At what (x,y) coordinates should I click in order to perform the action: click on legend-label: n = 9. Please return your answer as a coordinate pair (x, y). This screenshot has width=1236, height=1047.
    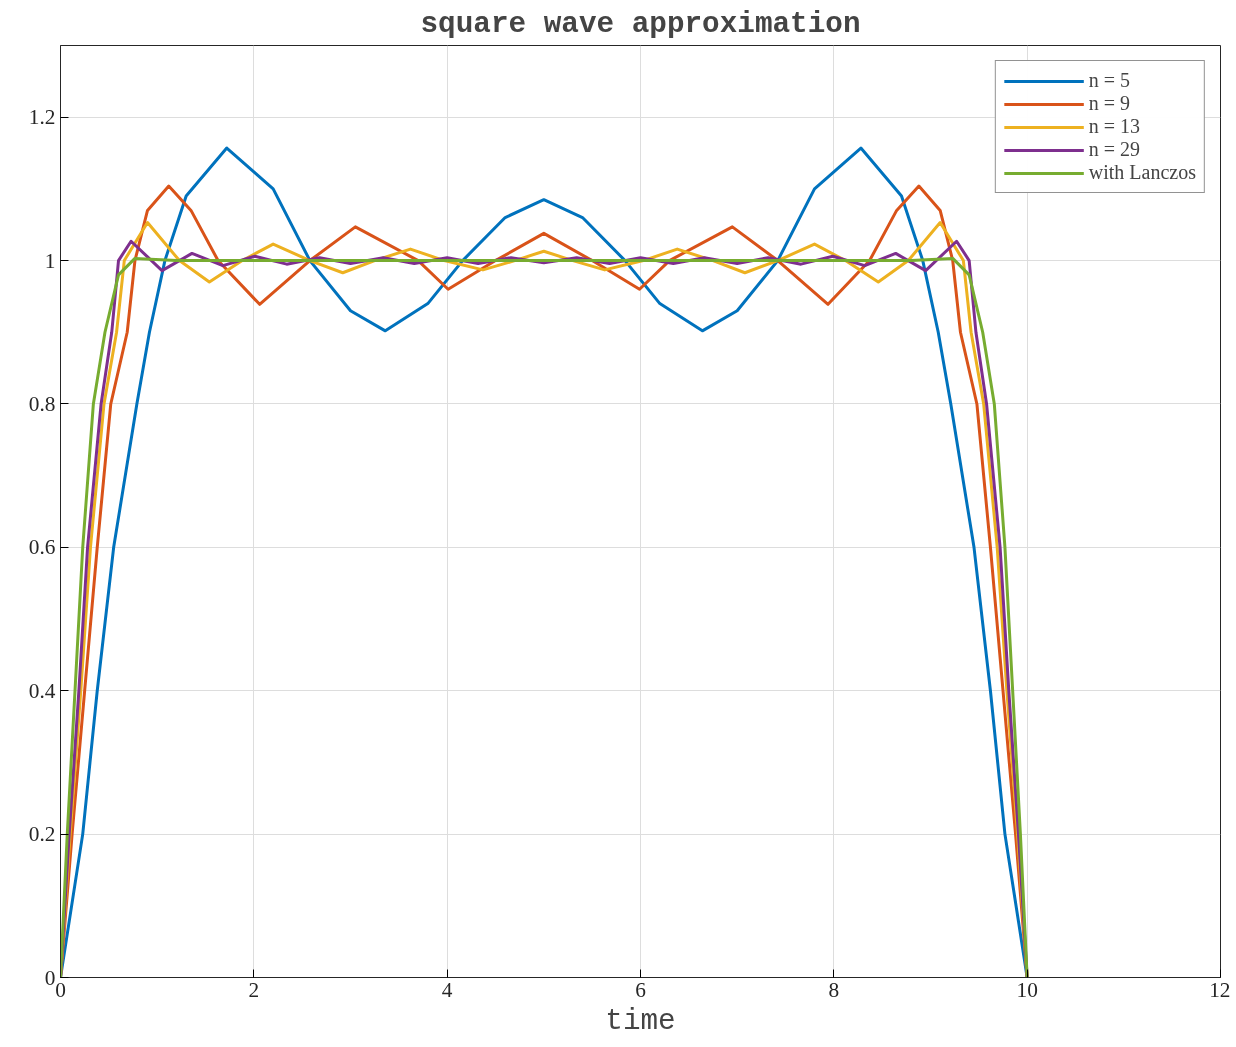
    Looking at the image, I should click on (1109, 103).